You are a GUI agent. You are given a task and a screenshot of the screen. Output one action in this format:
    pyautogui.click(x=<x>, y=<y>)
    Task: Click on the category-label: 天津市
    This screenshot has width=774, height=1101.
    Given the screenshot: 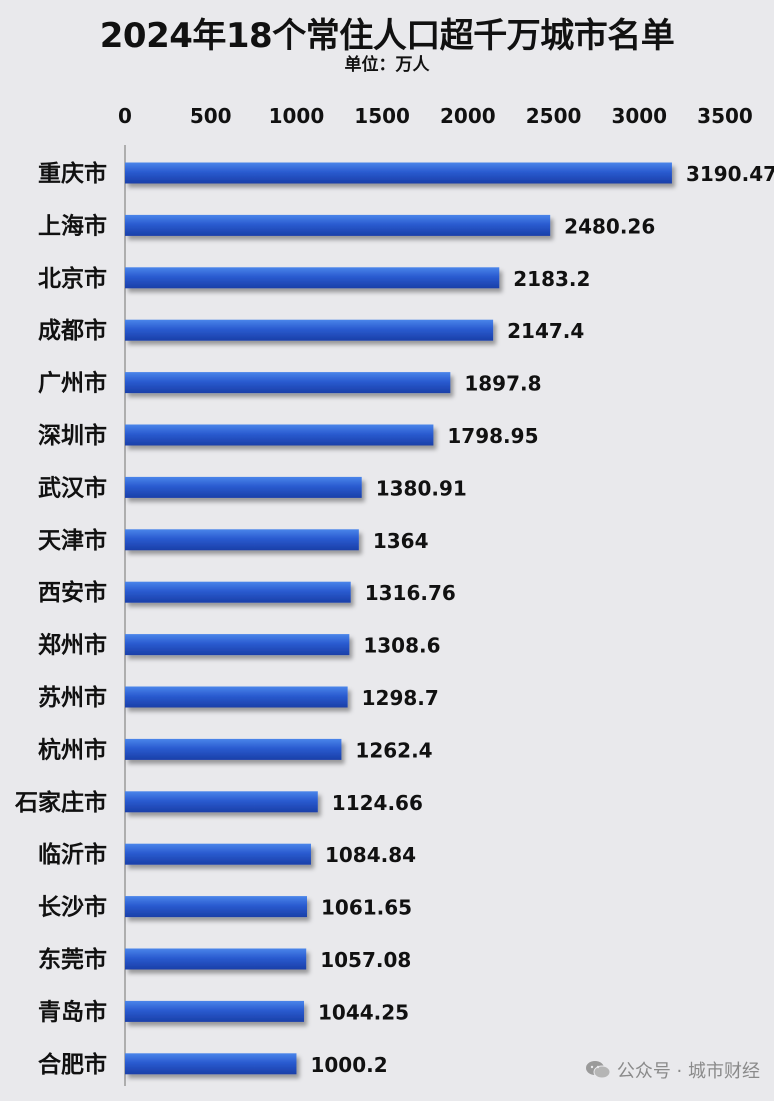 What is the action you would take?
    pyautogui.click(x=72, y=540)
    